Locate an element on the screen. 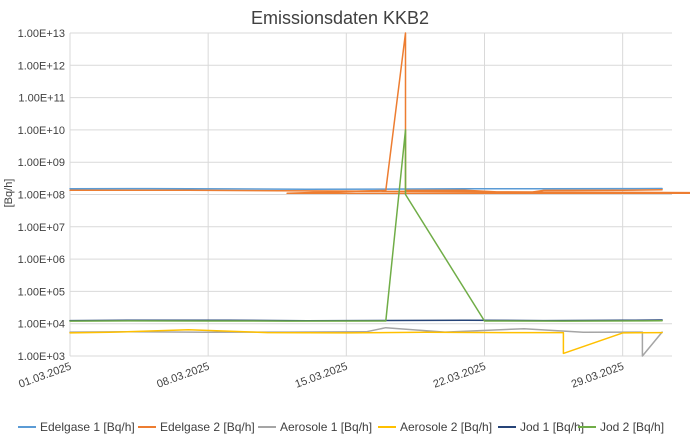  x-tick-label: 15.03.2025 is located at coordinates (322, 376).